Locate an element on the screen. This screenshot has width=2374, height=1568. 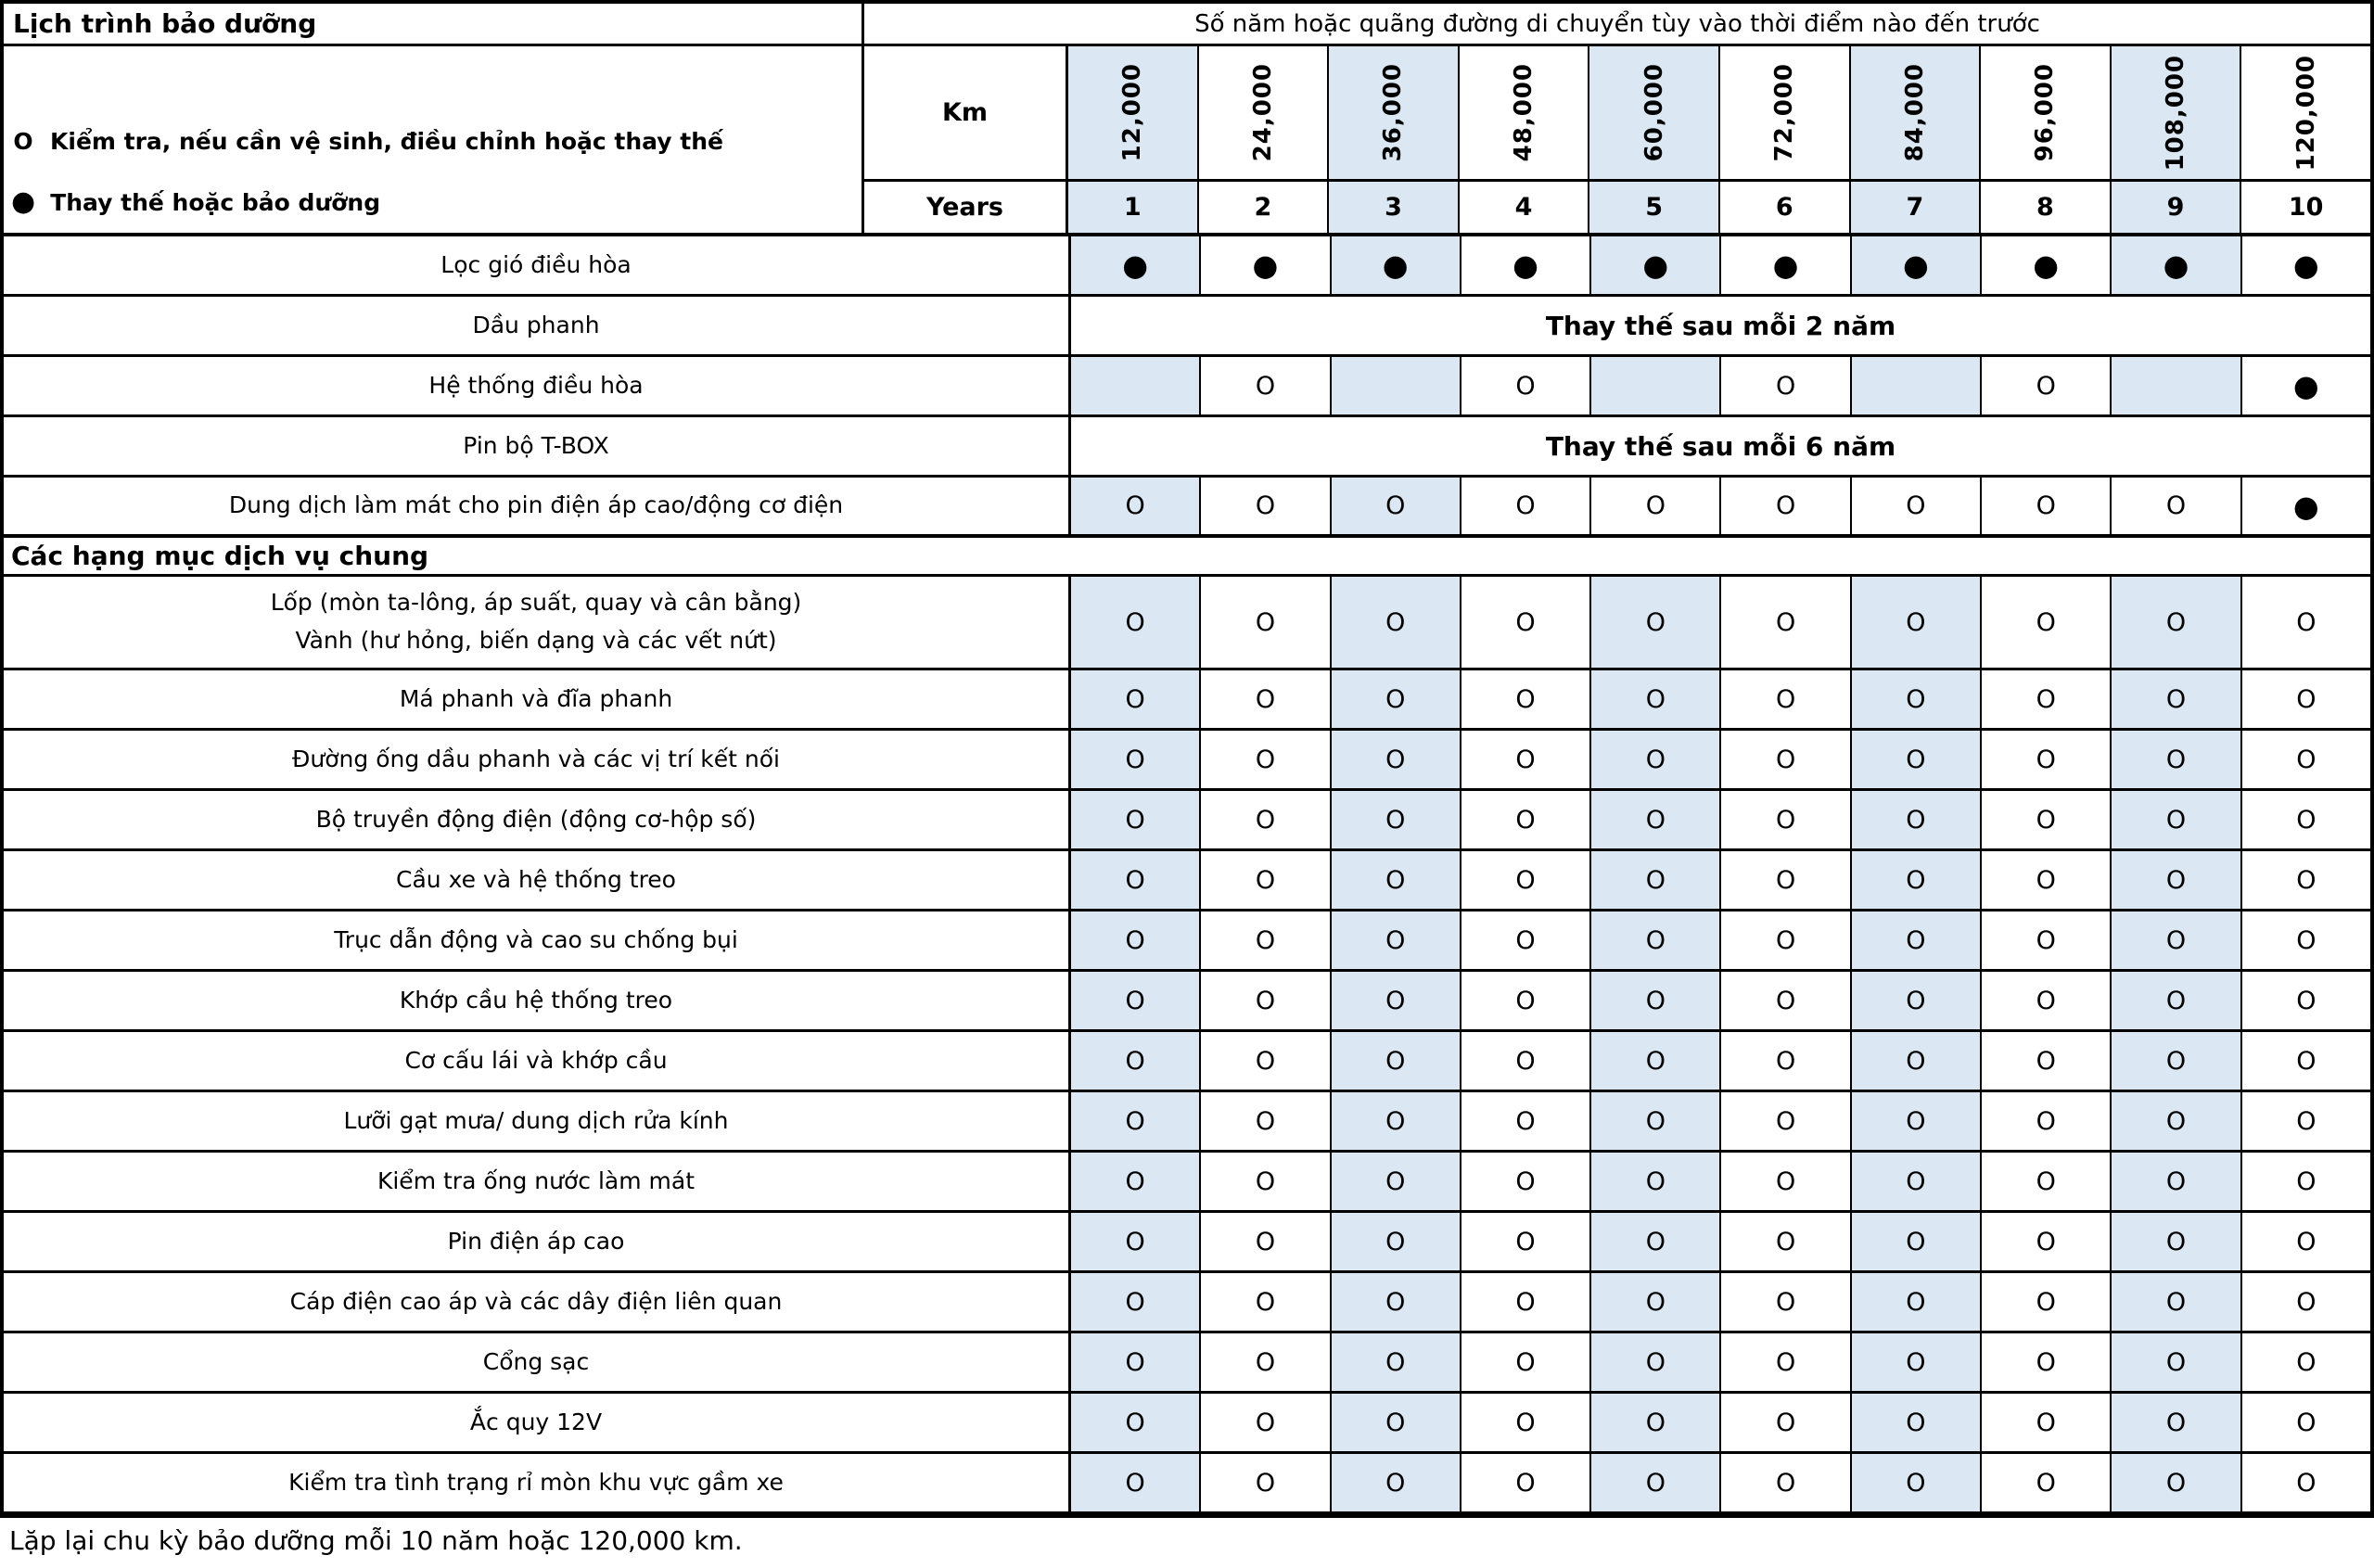
km-value: 60,000 is located at coordinates (1654, 112).